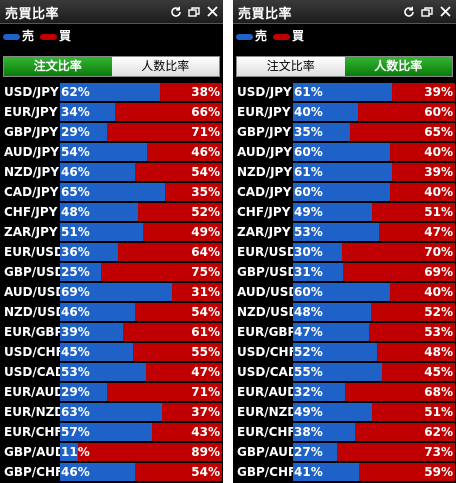 The image size is (456, 483). Describe the element at coordinates (267, 272) in the screenshot. I see `currency-pair-label: GBP/USD` at that location.